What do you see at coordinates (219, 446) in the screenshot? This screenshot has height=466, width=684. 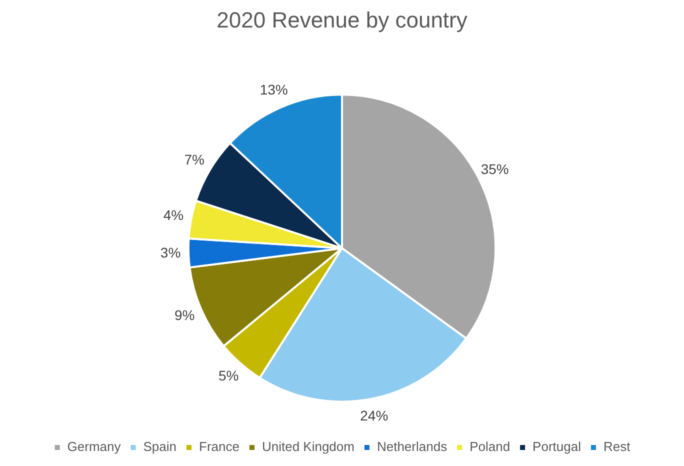 I see `legend-label: France` at bounding box center [219, 446].